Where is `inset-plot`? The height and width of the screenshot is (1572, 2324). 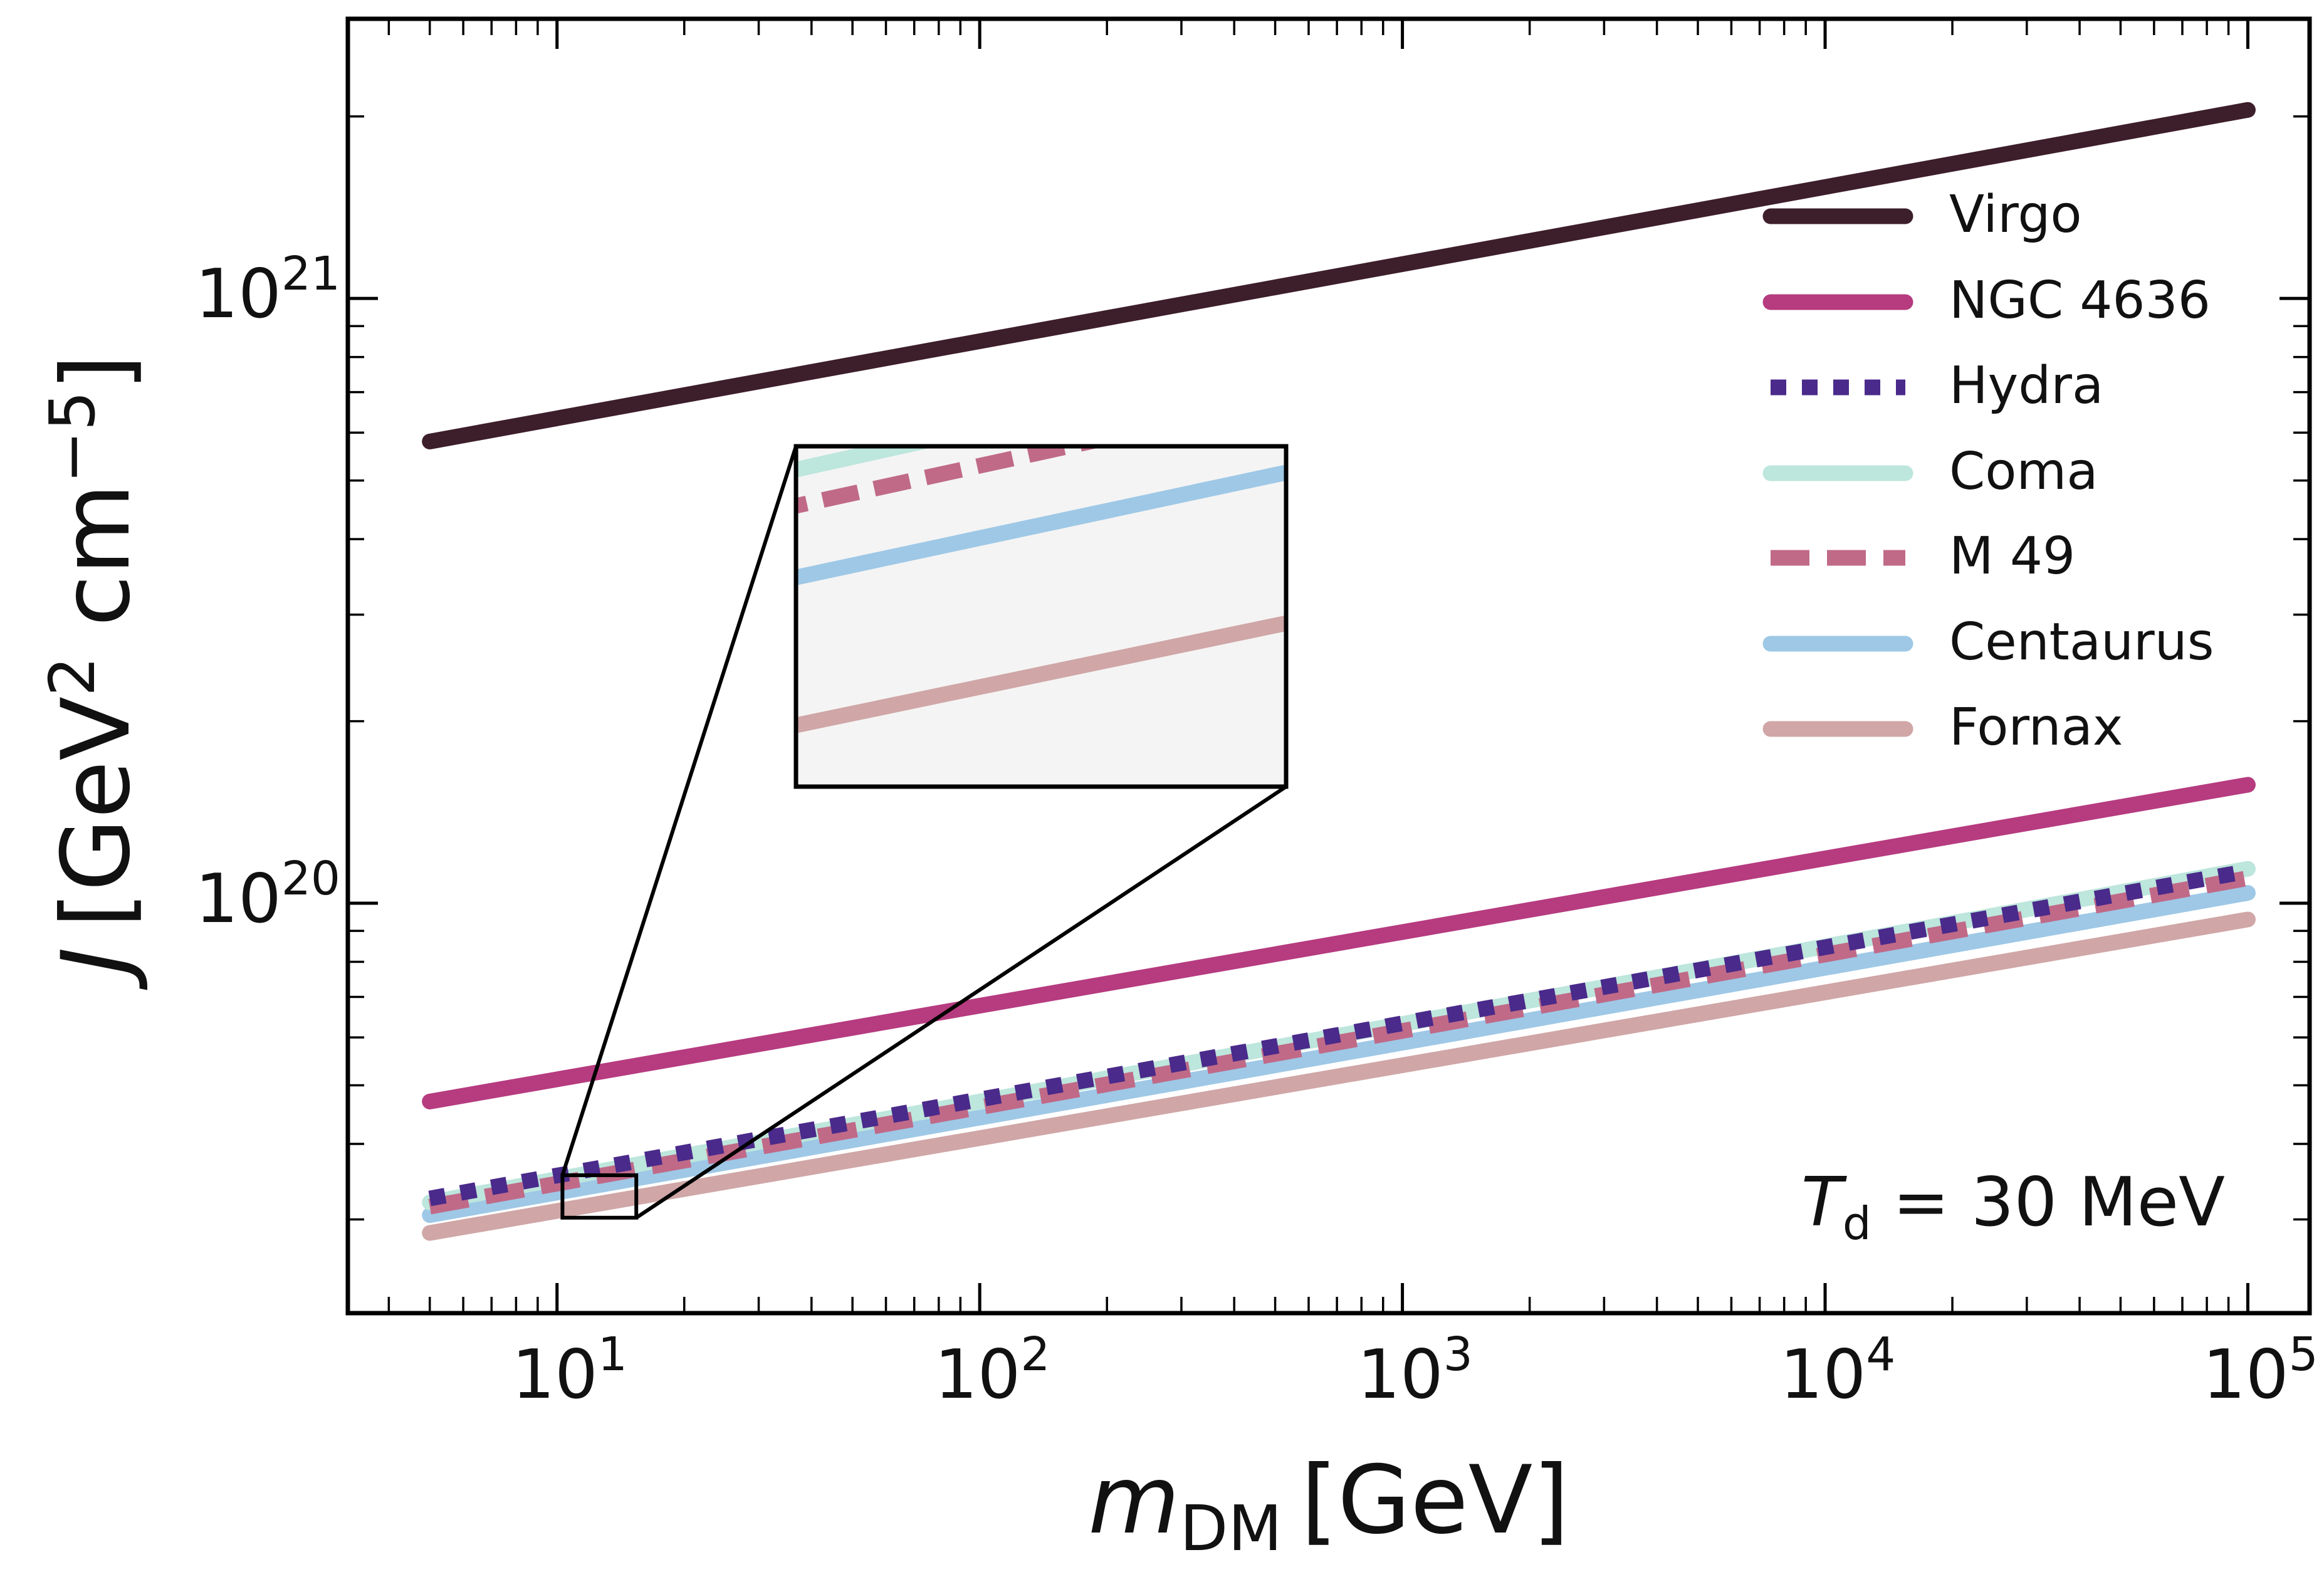
inset-plot is located at coordinates (1041, 617).